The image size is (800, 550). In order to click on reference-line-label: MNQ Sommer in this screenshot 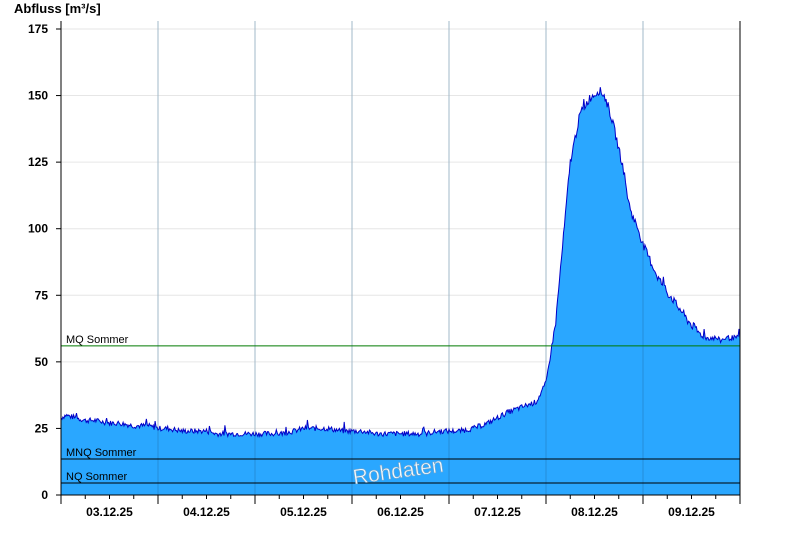, I will do `click(101, 453)`.